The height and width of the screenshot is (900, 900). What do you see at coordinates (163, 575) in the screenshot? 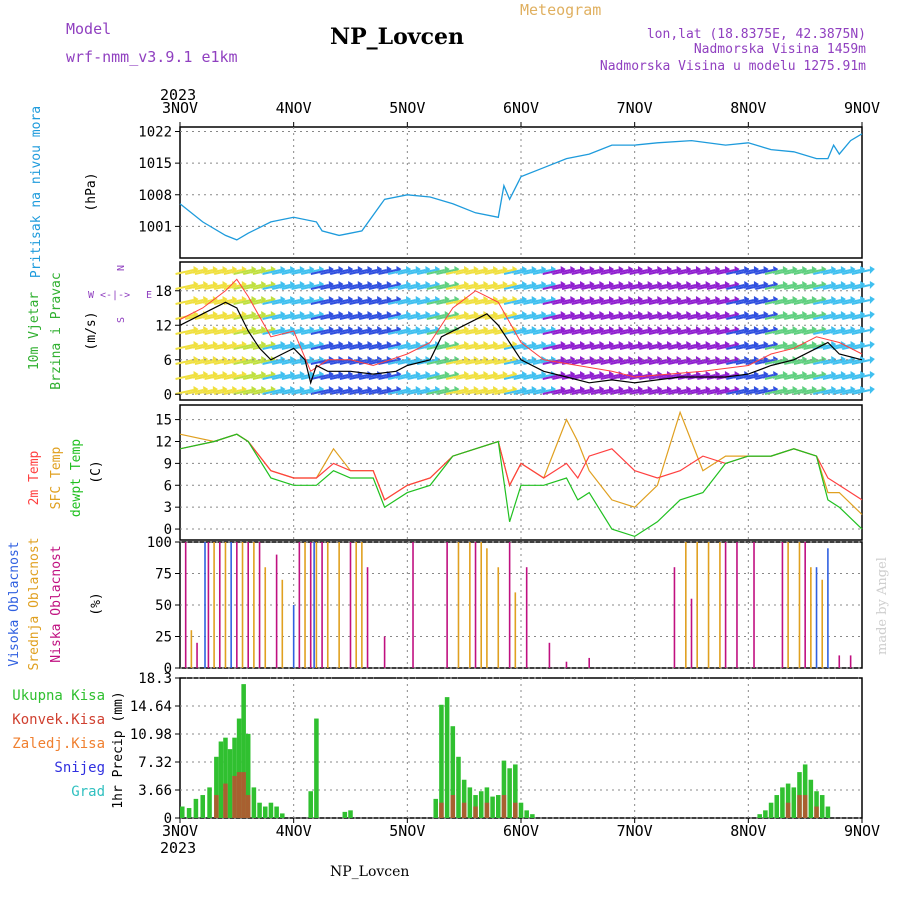
I see `y-tick-label: 75` at bounding box center [163, 575].